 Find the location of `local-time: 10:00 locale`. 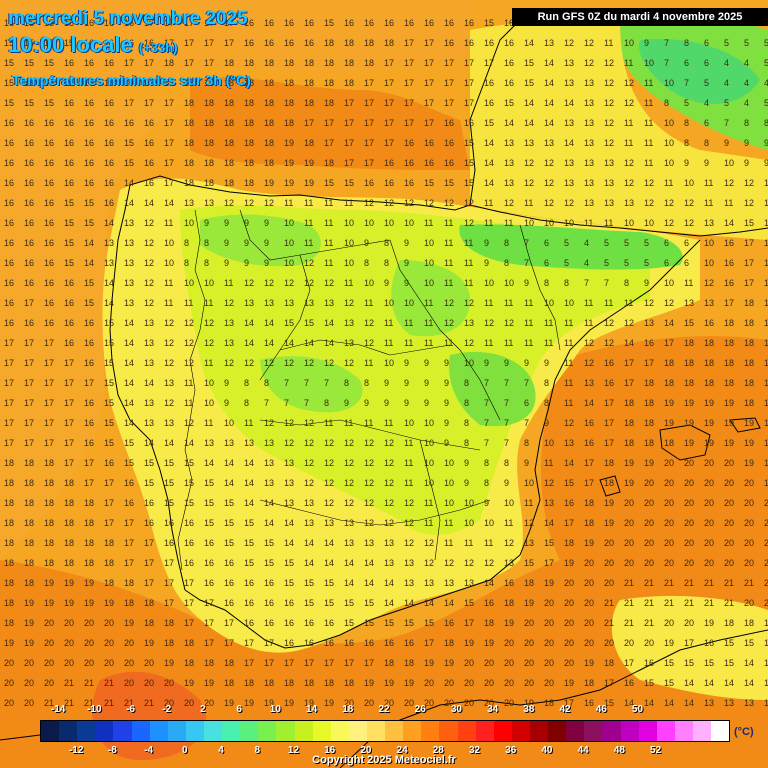

local-time: 10:00 locale is located at coordinates (70, 44).